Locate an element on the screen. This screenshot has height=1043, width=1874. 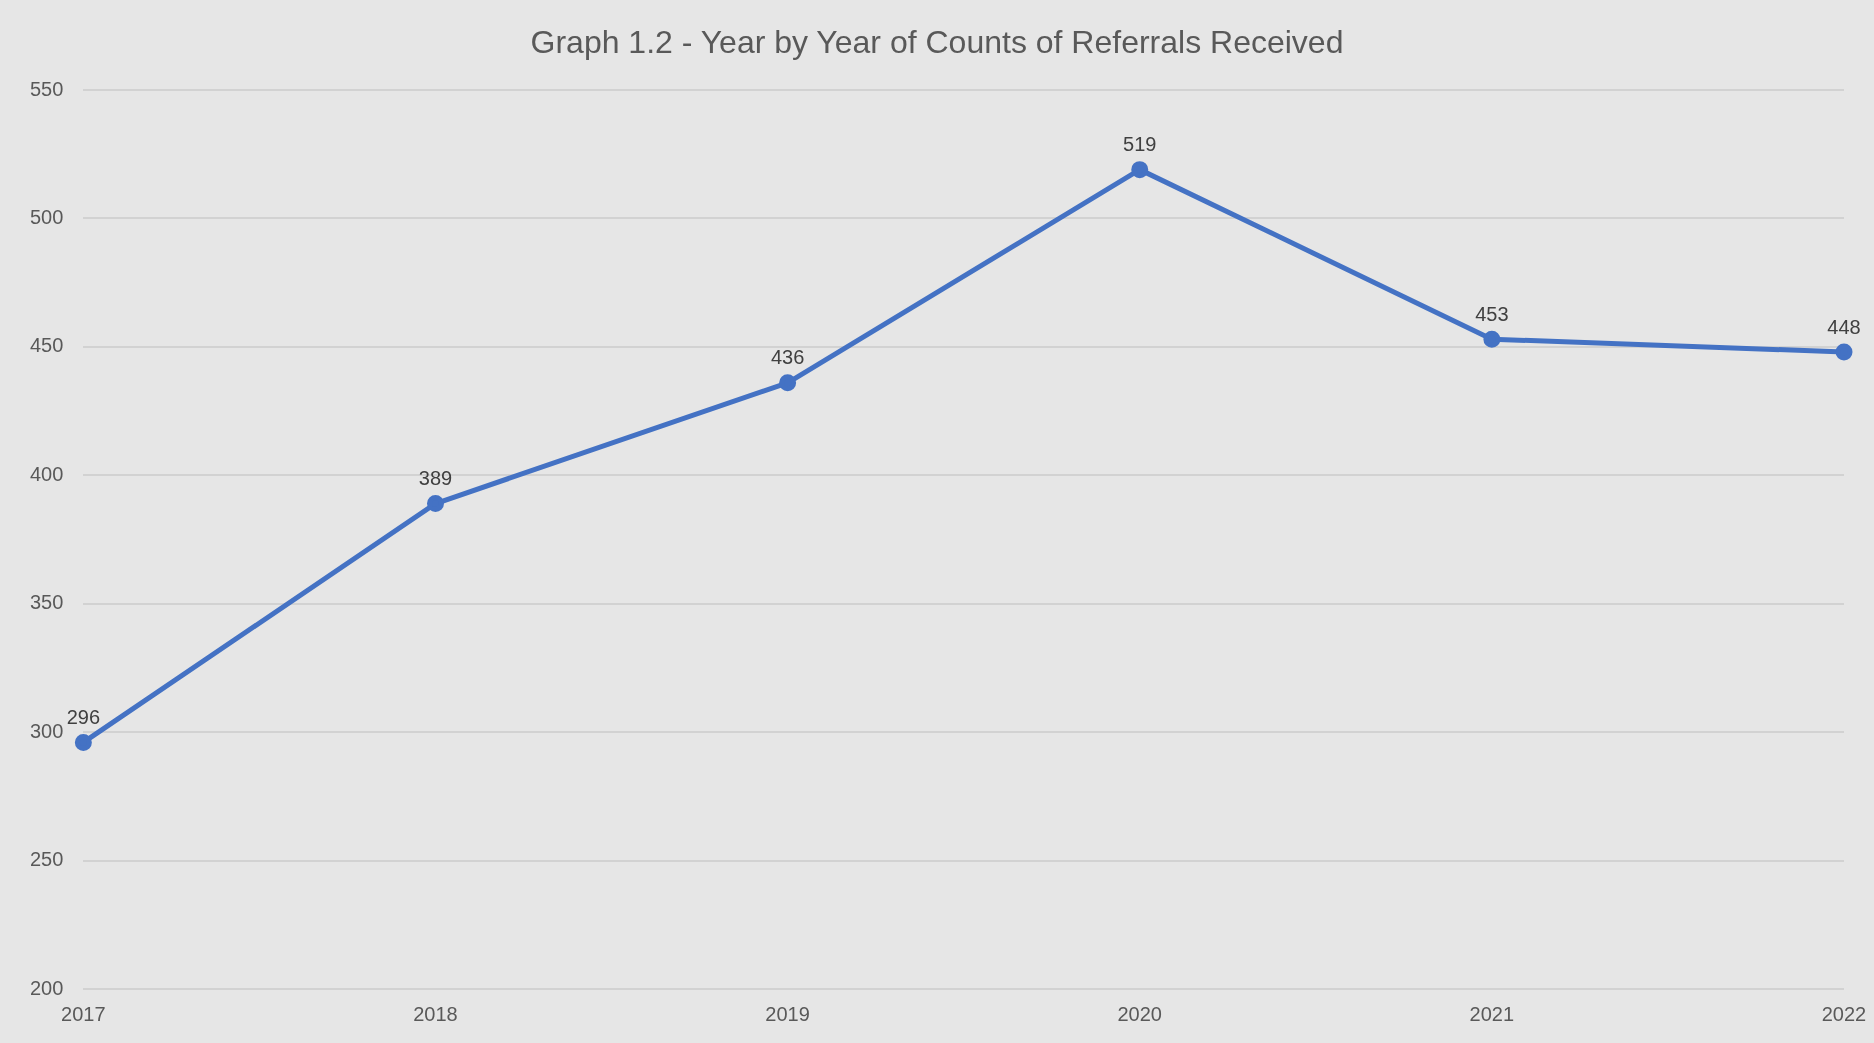
x-tick-label: 2022 is located at coordinates (1844, 1013).